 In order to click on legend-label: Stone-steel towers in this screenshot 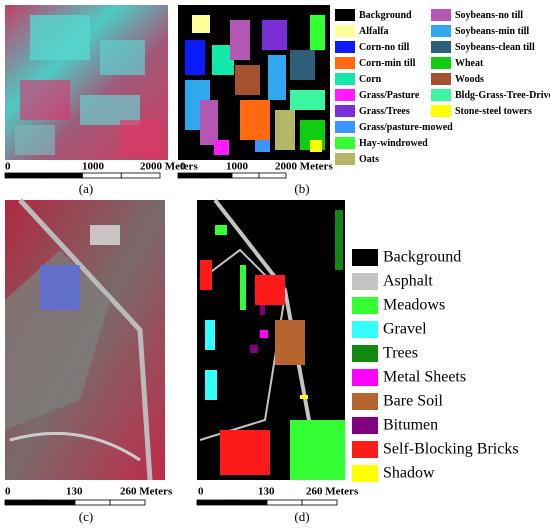, I will do `click(493, 111)`.